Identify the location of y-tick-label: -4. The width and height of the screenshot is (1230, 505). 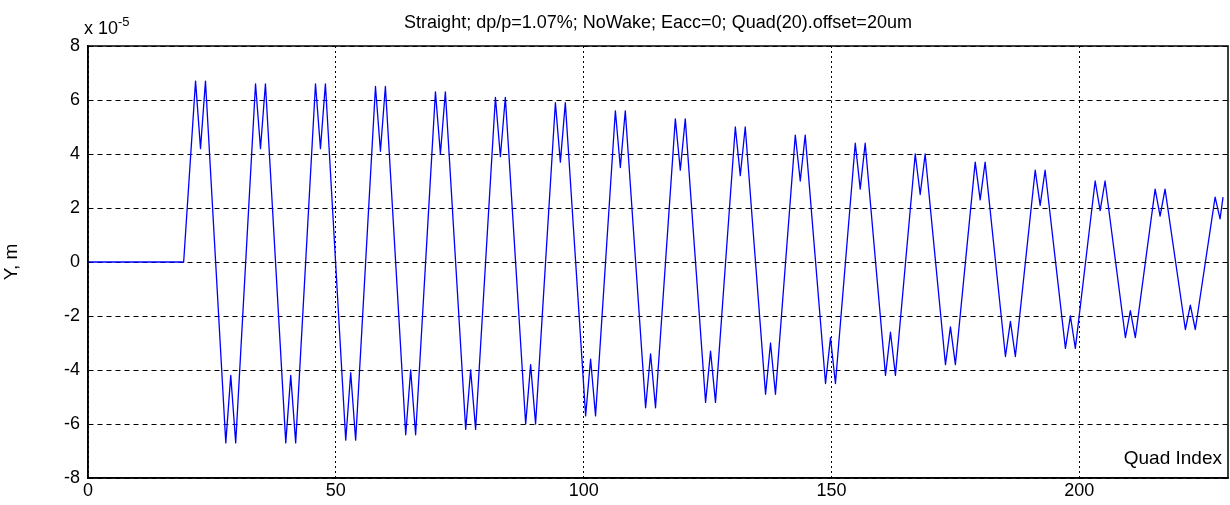
(71, 368).